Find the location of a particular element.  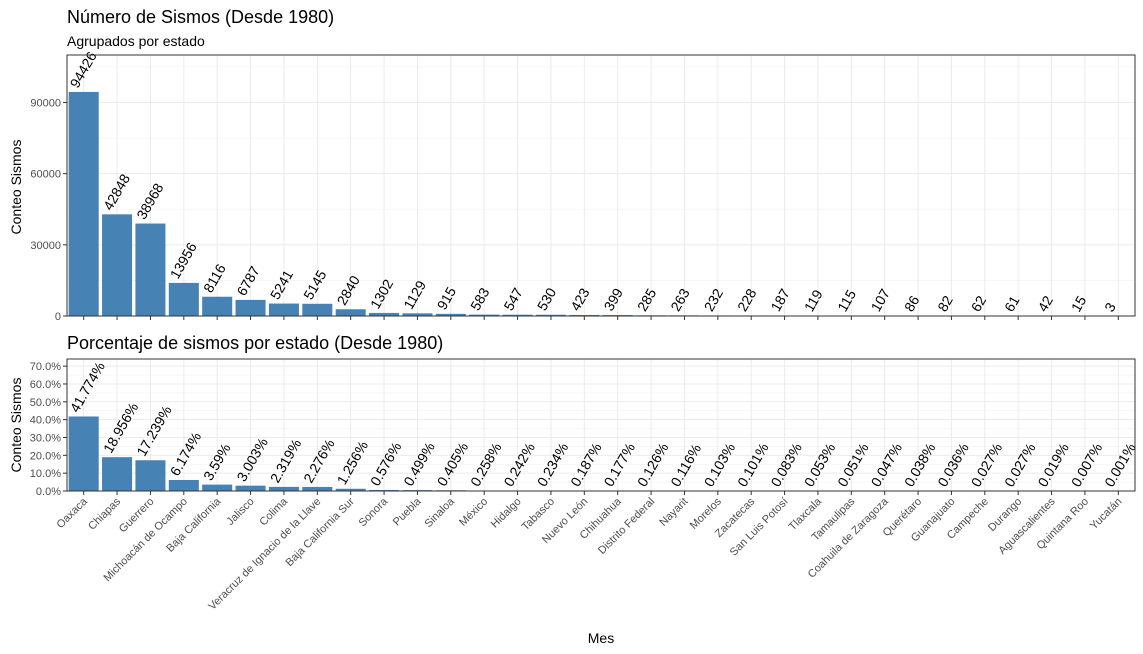

data-label: 583 is located at coordinates (480, 299).